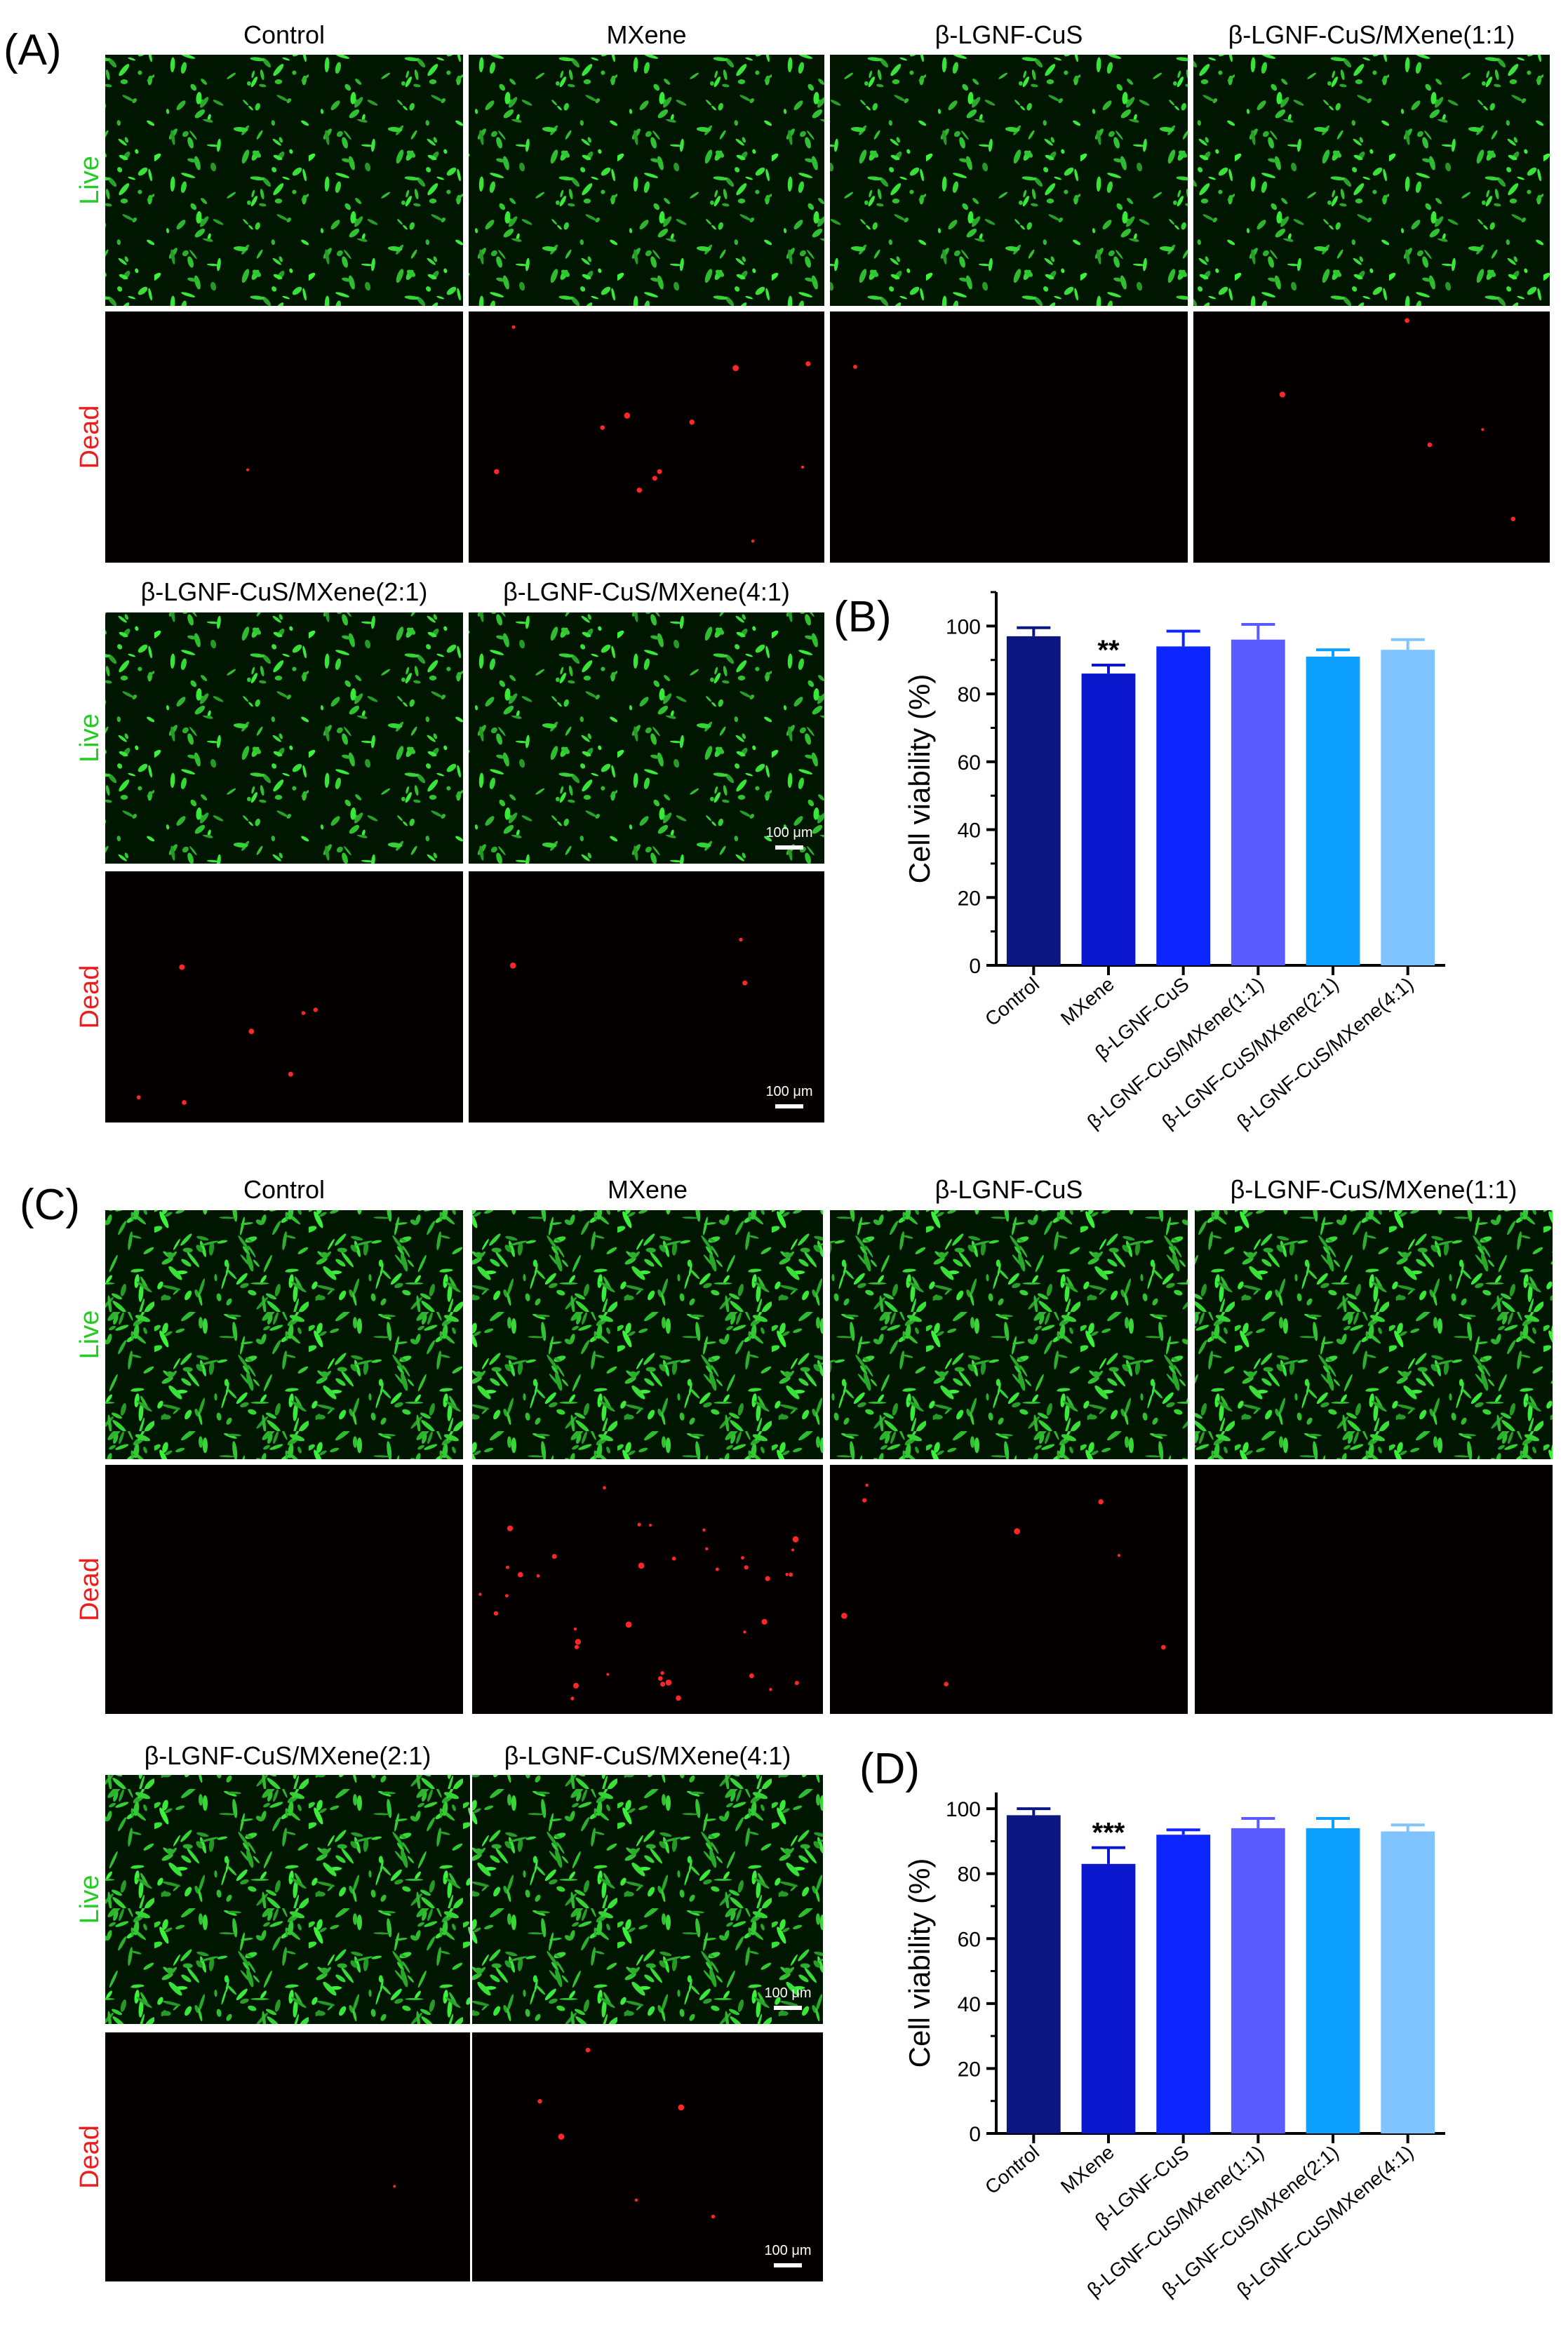  Describe the element at coordinates (648, 1189) in the screenshot. I see `group-label: MXene` at that location.